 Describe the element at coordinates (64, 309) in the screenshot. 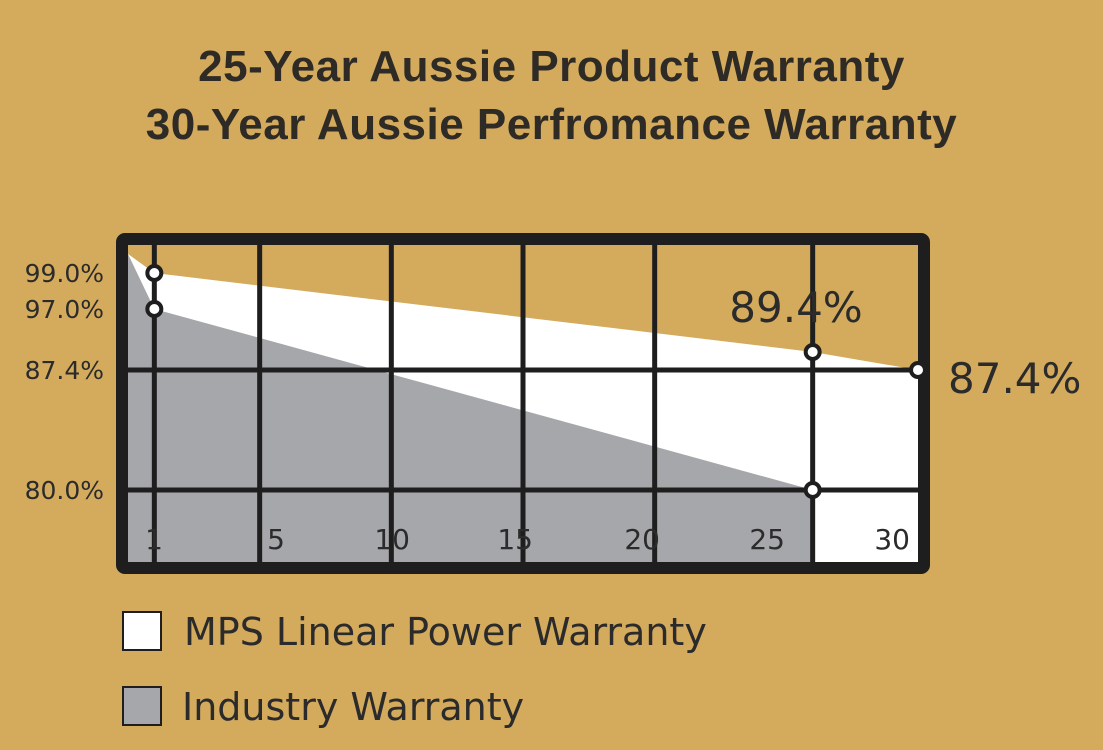

I see `y-tick-label-1: 97.0%` at that location.